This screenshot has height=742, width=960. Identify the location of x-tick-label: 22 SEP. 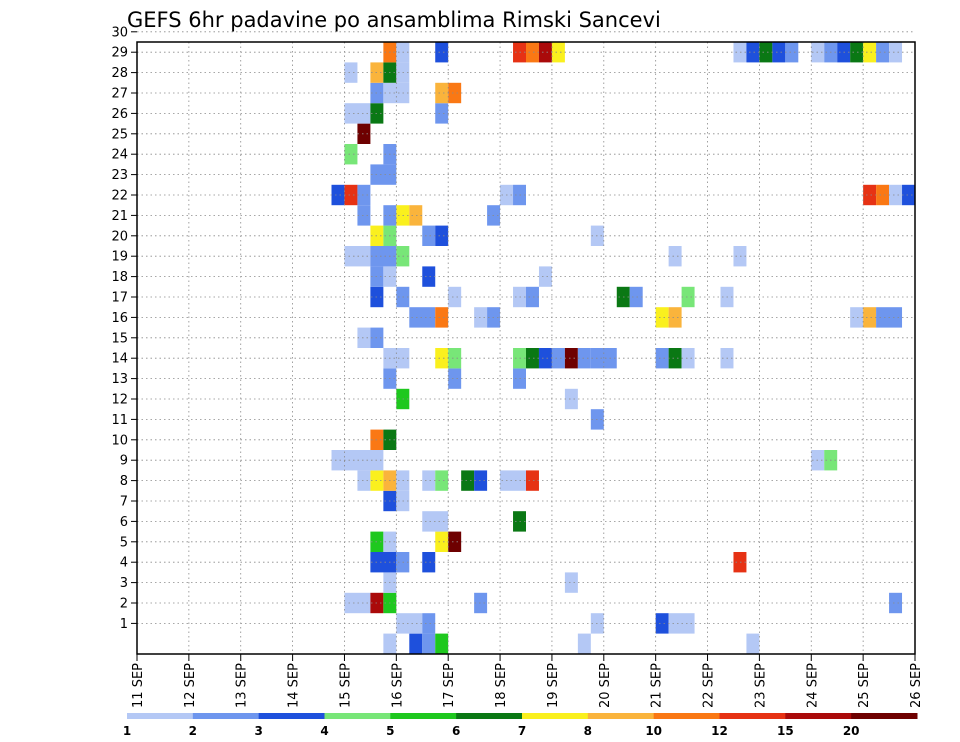
(709, 685).